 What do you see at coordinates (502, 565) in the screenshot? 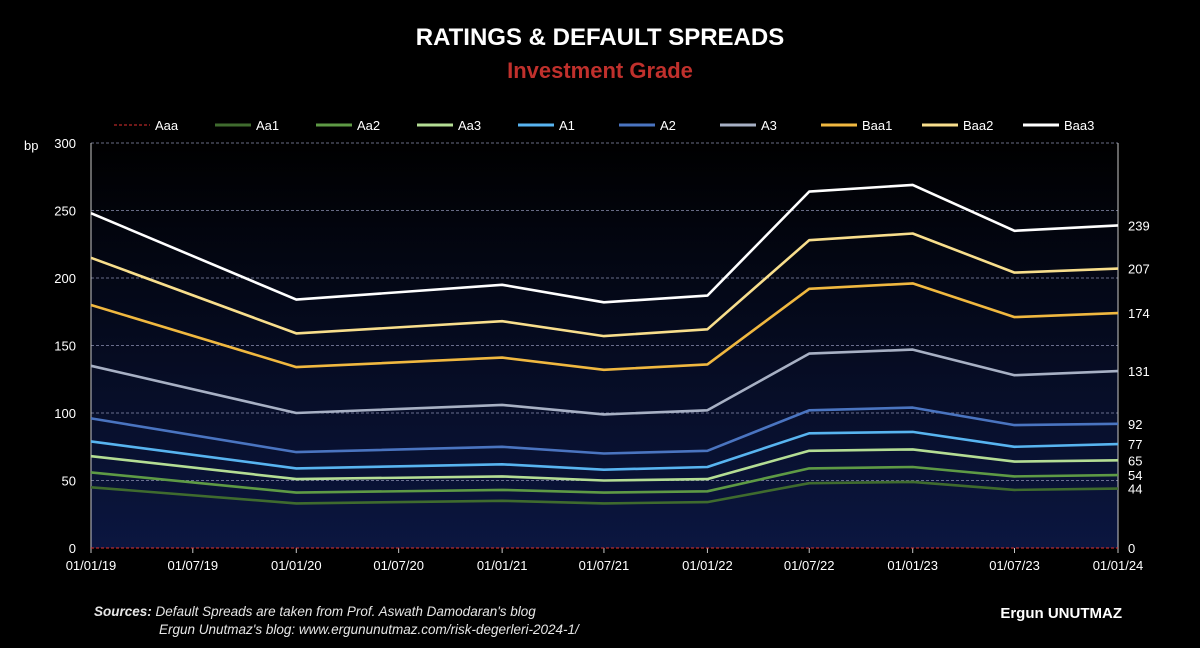
I see `x-tick-label: 01/01/21` at bounding box center [502, 565].